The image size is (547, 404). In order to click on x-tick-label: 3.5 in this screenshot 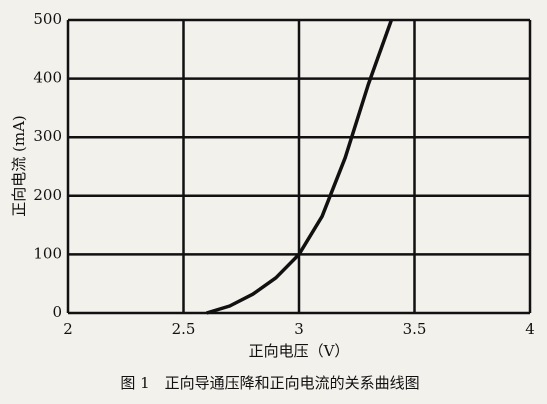, I will do `click(415, 329)`.